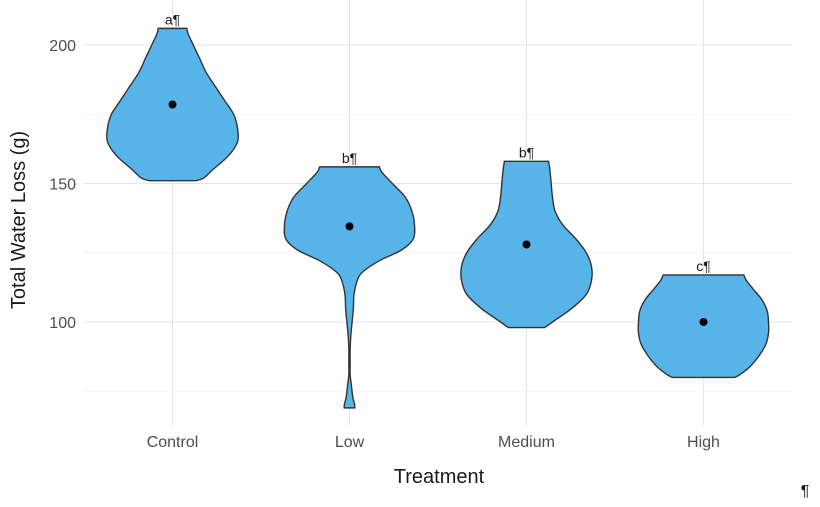  What do you see at coordinates (526, 442) in the screenshot?
I see `x-tick-label: Medium` at bounding box center [526, 442].